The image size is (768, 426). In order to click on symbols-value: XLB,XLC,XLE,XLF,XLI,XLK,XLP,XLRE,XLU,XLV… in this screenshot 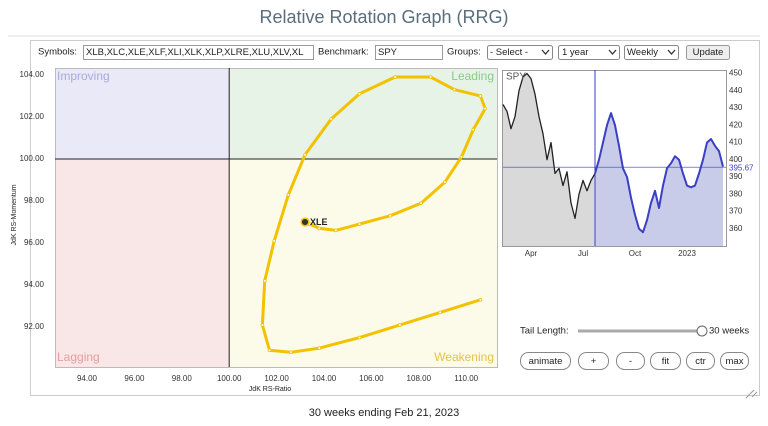, I will do `click(194, 52)`.